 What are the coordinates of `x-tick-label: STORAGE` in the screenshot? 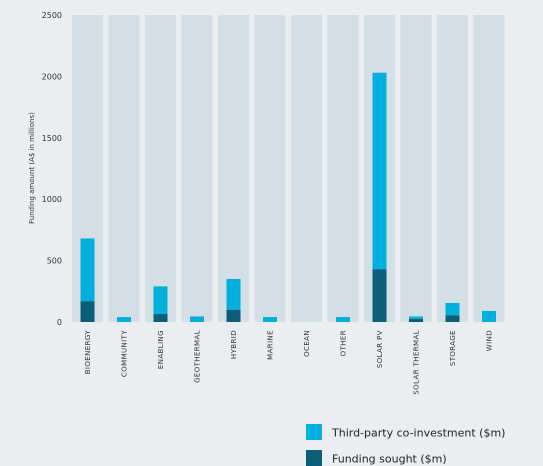 It's located at (453, 348).